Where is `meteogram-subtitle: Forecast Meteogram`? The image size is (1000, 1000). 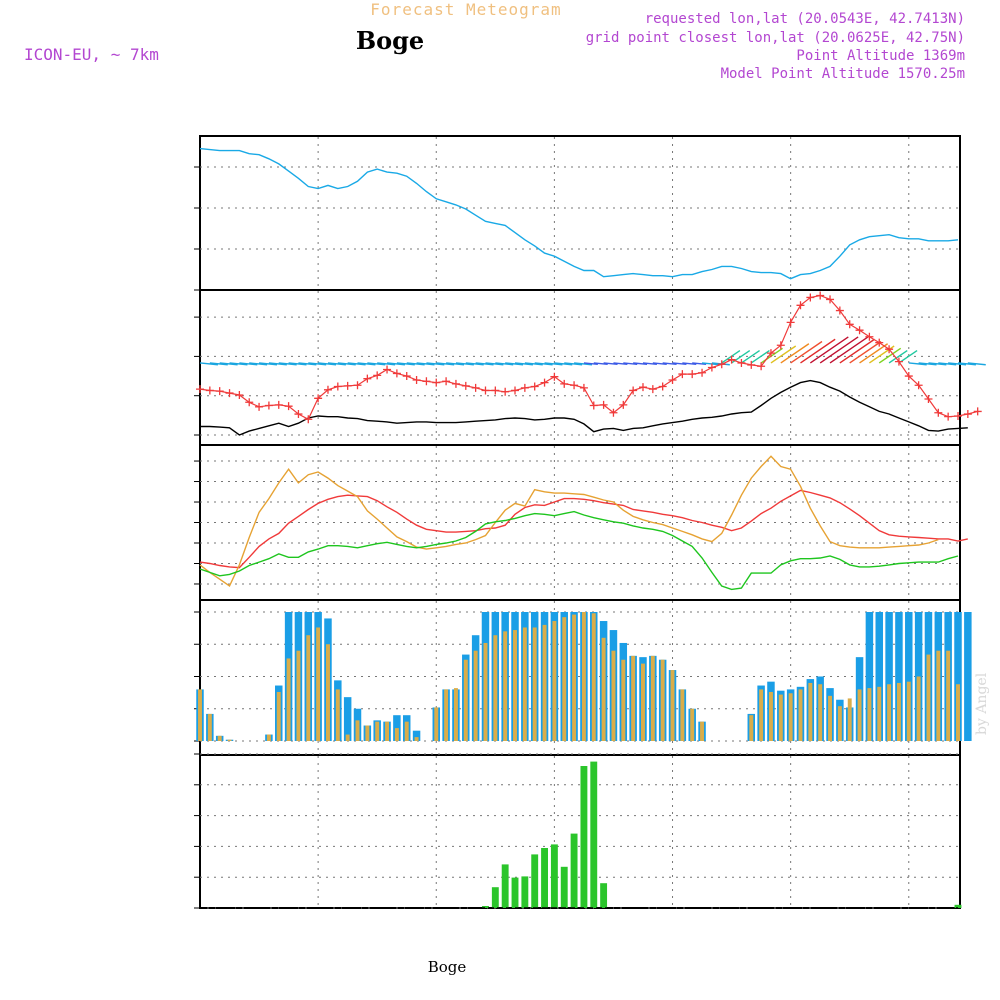 meteogram-subtitle: Forecast Meteogram is located at coordinates (465, 9).